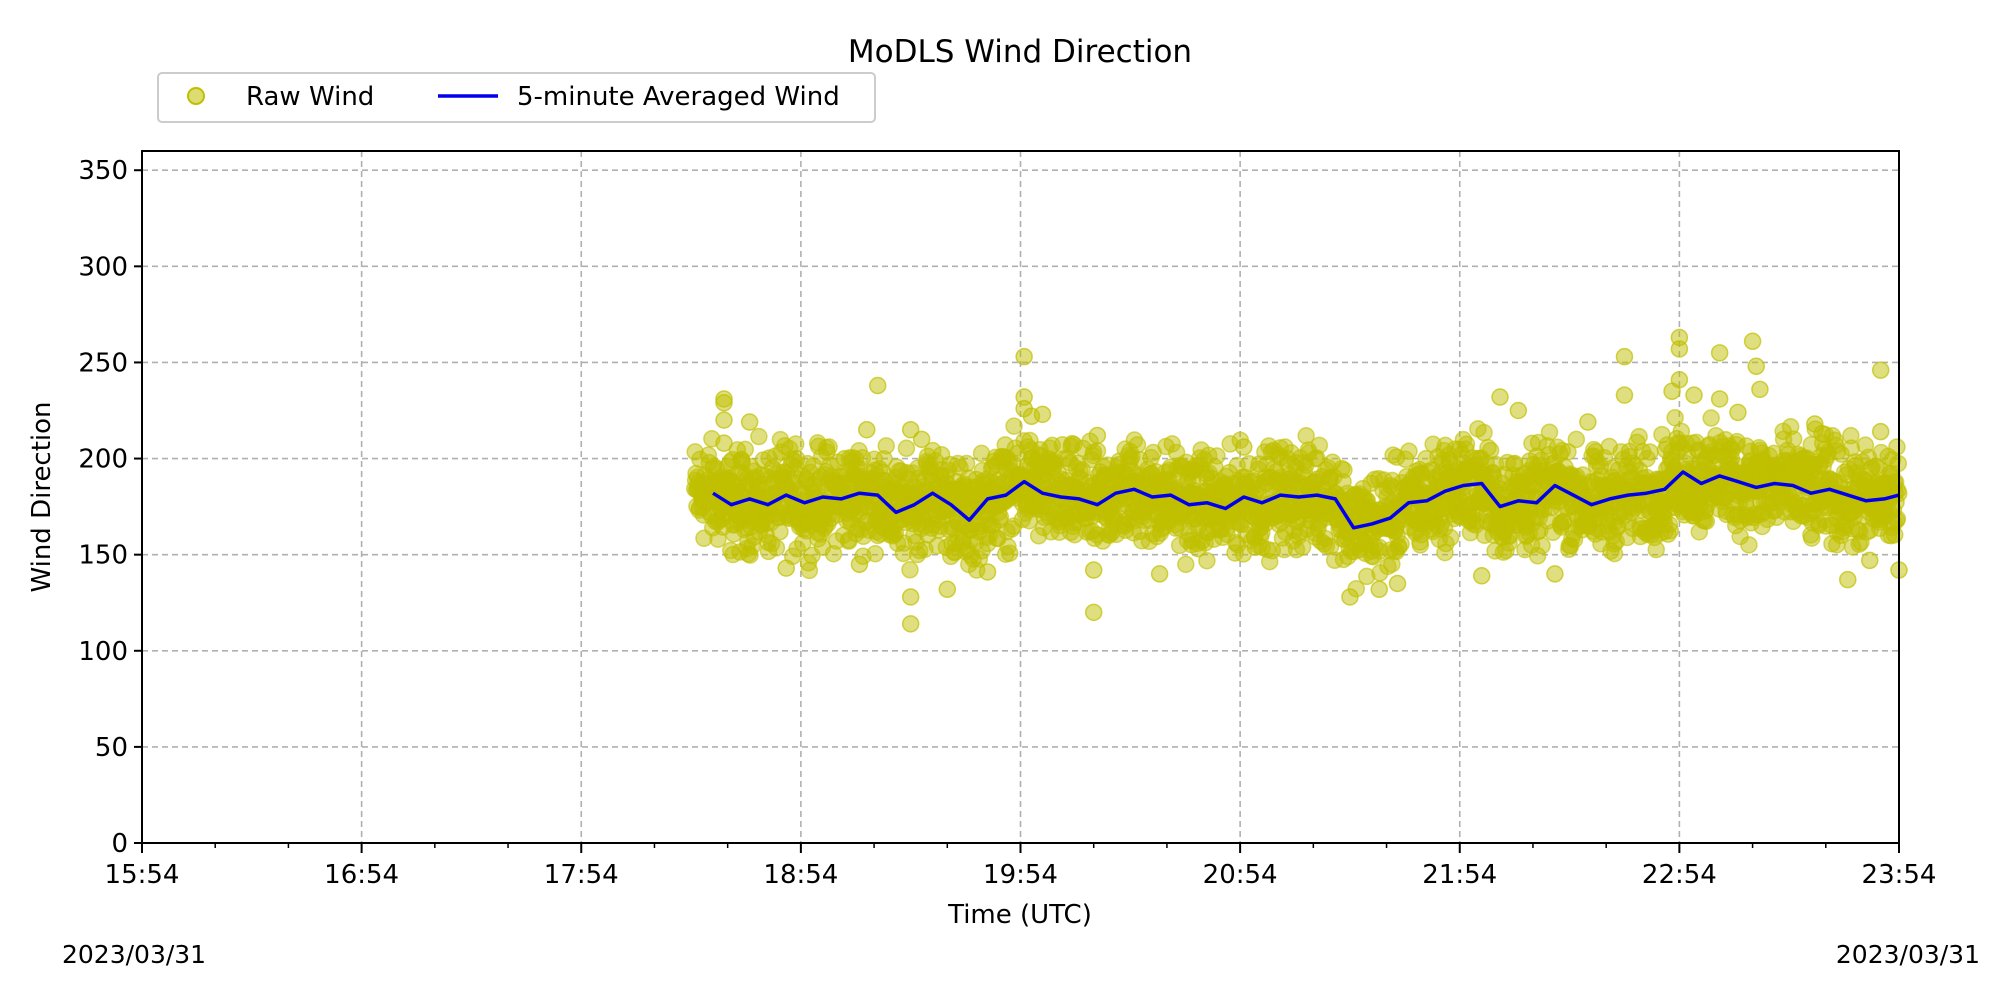  Describe the element at coordinates (103, 556) in the screenshot. I see `y-tick-label: 150` at that location.